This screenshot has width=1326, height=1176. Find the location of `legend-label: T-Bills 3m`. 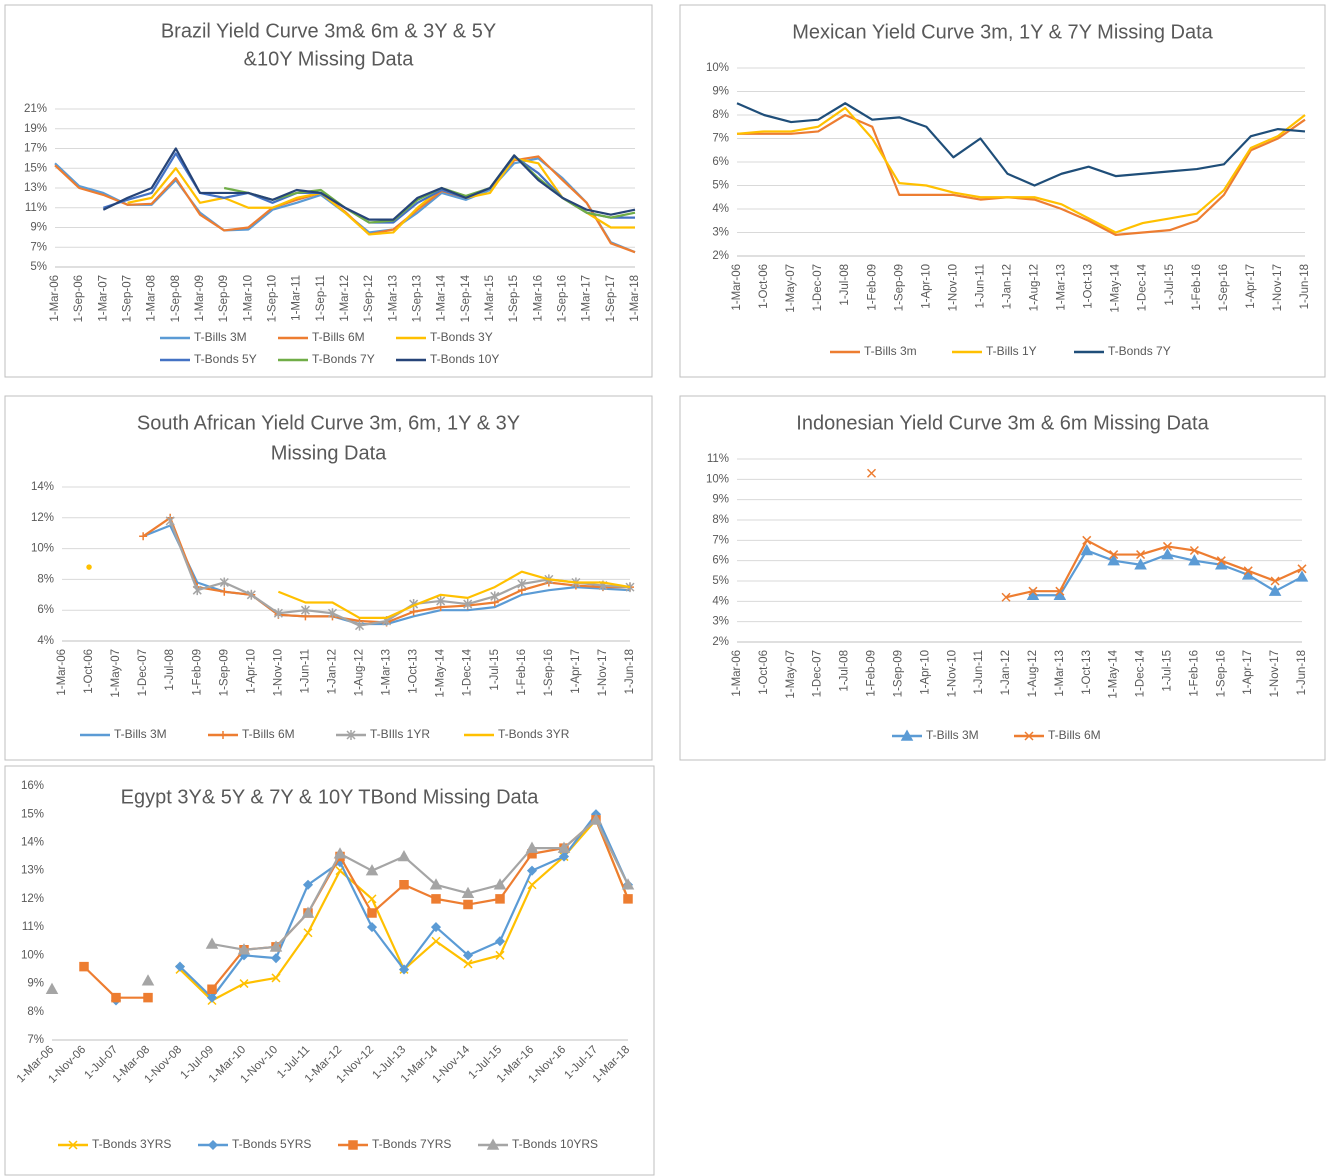

legend-label: T-Bills 3m is located at coordinates (890, 351).